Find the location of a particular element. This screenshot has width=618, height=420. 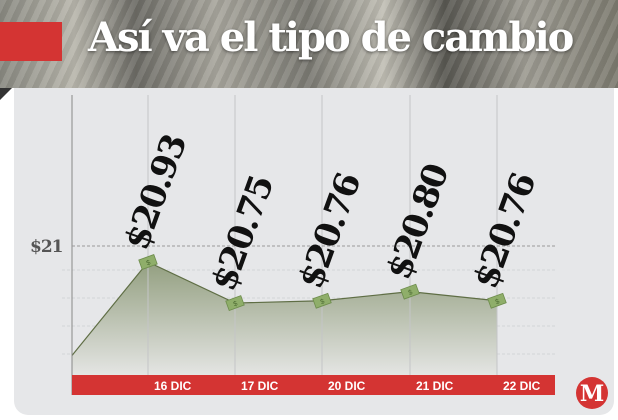

x-tick-label: 16 DIC is located at coordinates (173, 386).